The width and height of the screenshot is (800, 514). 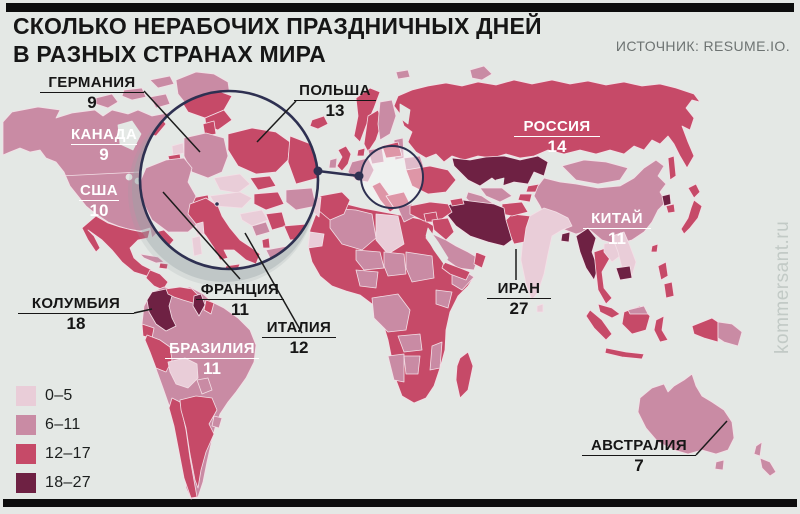 I want to click on white-sea, so click(x=405, y=114).